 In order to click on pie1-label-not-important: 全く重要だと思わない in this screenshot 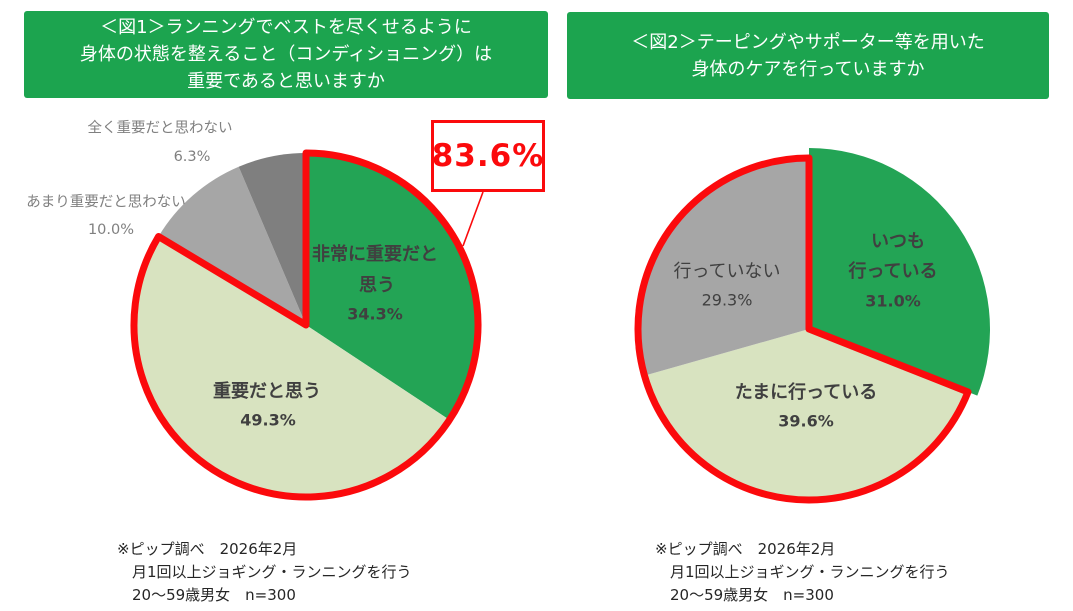, I will do `click(160, 128)`.